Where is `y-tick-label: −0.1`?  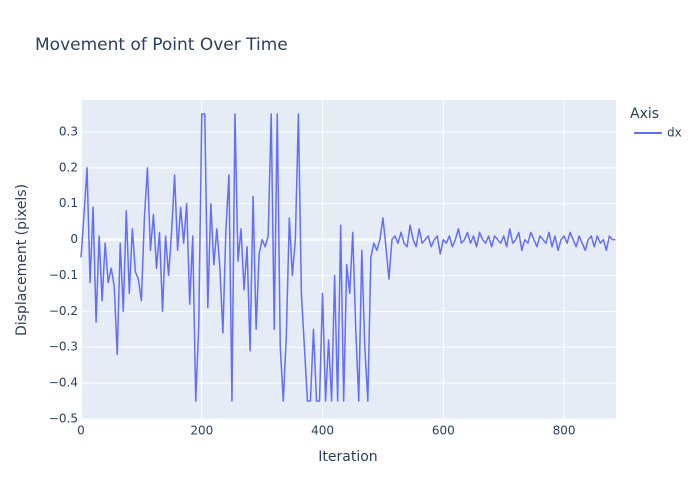
y-tick-label: −0.1 is located at coordinates (63, 275).